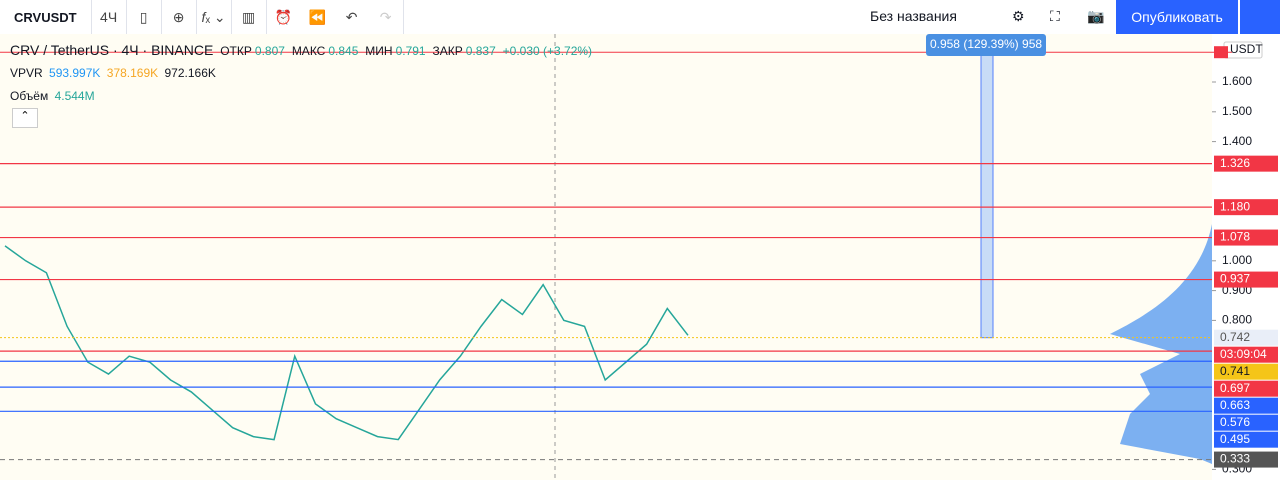 The height and width of the screenshot is (480, 1280). What do you see at coordinates (1096, 16) in the screenshot?
I see `snapshot: 📷` at bounding box center [1096, 16].